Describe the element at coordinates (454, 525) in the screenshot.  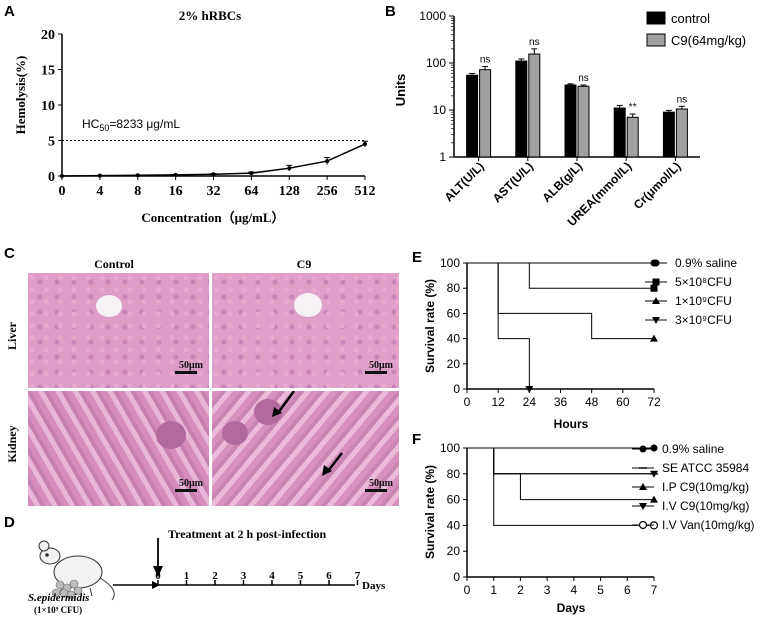
I see `chart-f-ytick-label: 40` at that location.